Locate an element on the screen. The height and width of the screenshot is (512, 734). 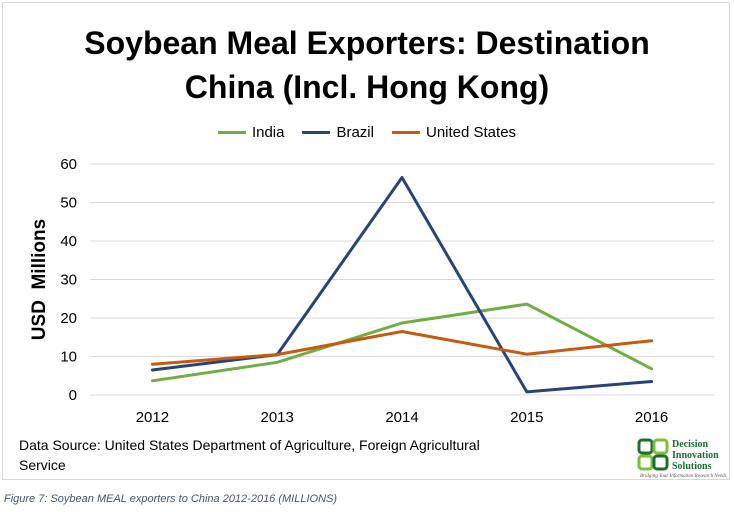
legend-item: United States is located at coordinates (454, 132).